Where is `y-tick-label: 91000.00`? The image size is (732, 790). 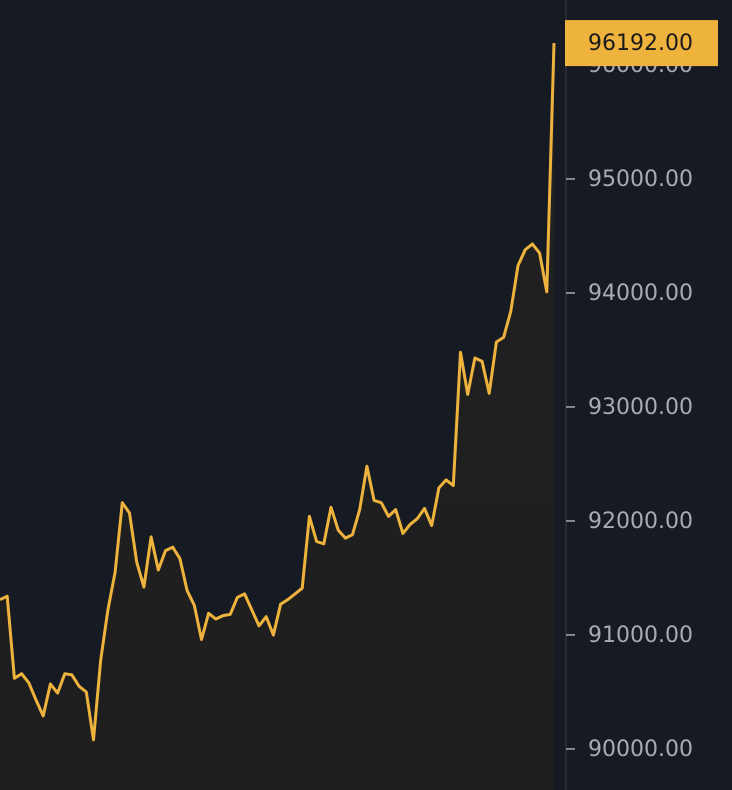 y-tick-label: 91000.00 is located at coordinates (640, 635).